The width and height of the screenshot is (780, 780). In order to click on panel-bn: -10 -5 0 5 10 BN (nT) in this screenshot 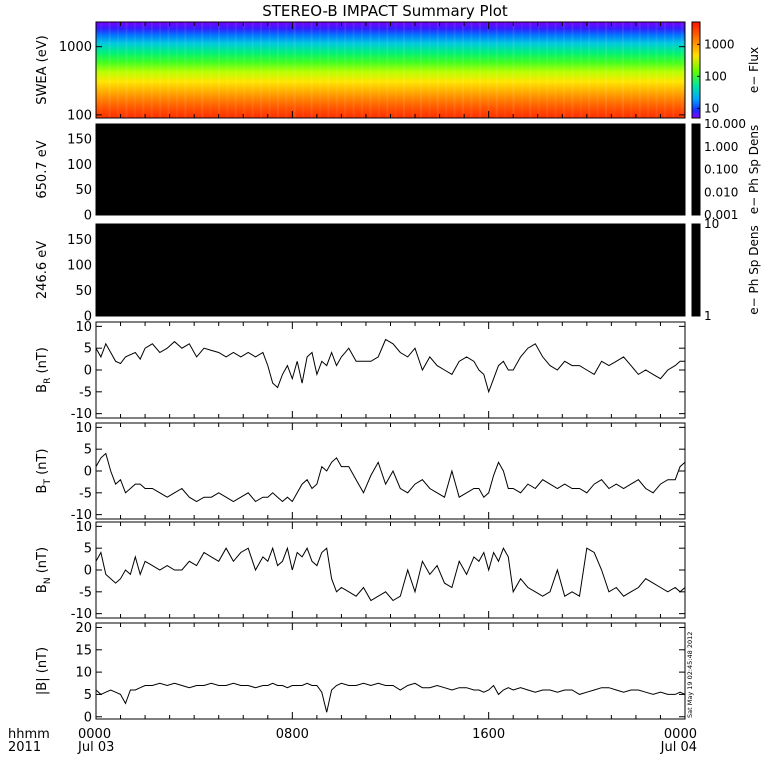, I will do `click(360, 571)`.